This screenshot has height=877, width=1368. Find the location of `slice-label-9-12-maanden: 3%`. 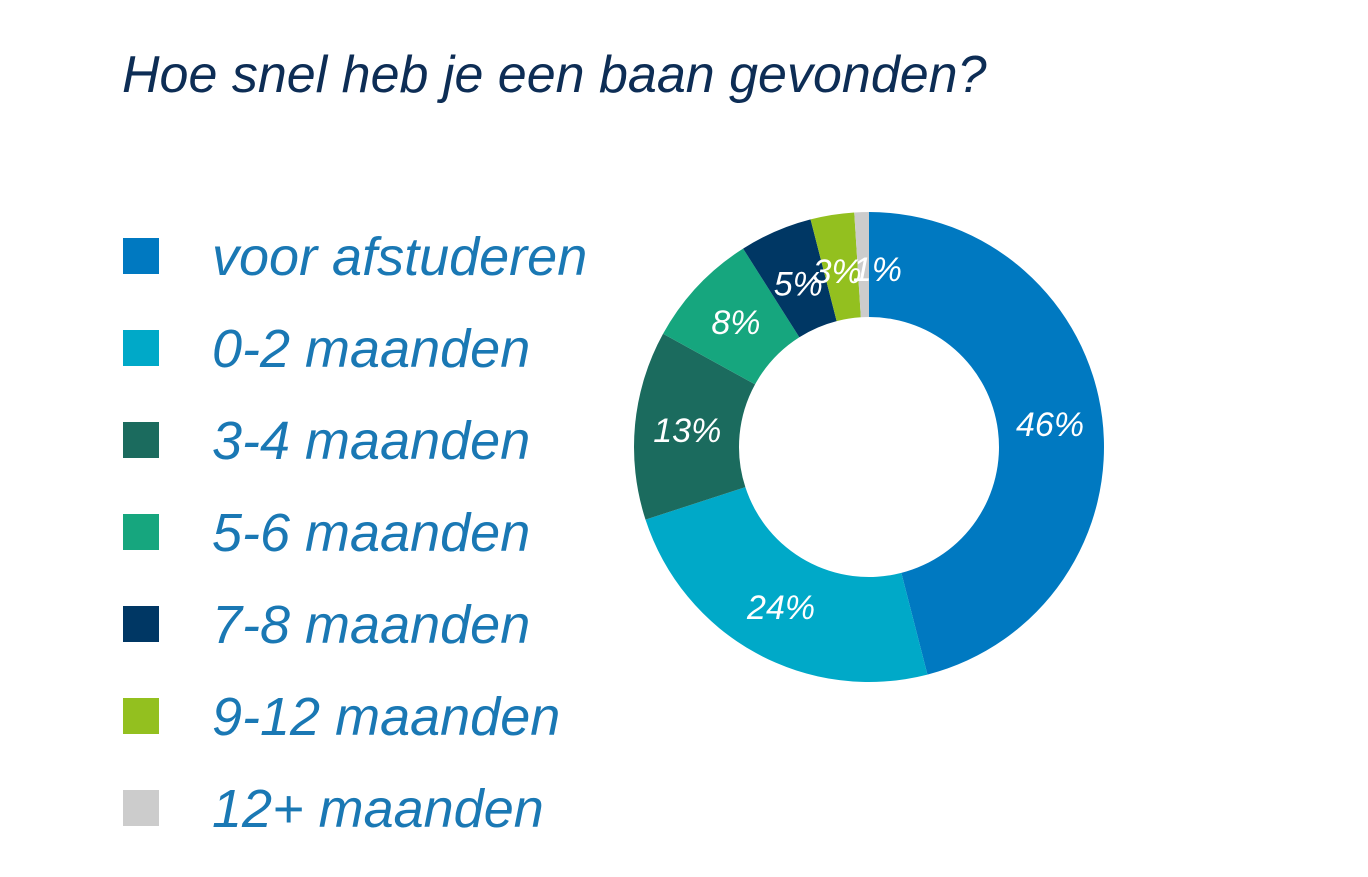

slice-label-9-12-maanden: 3% is located at coordinates (837, 272).